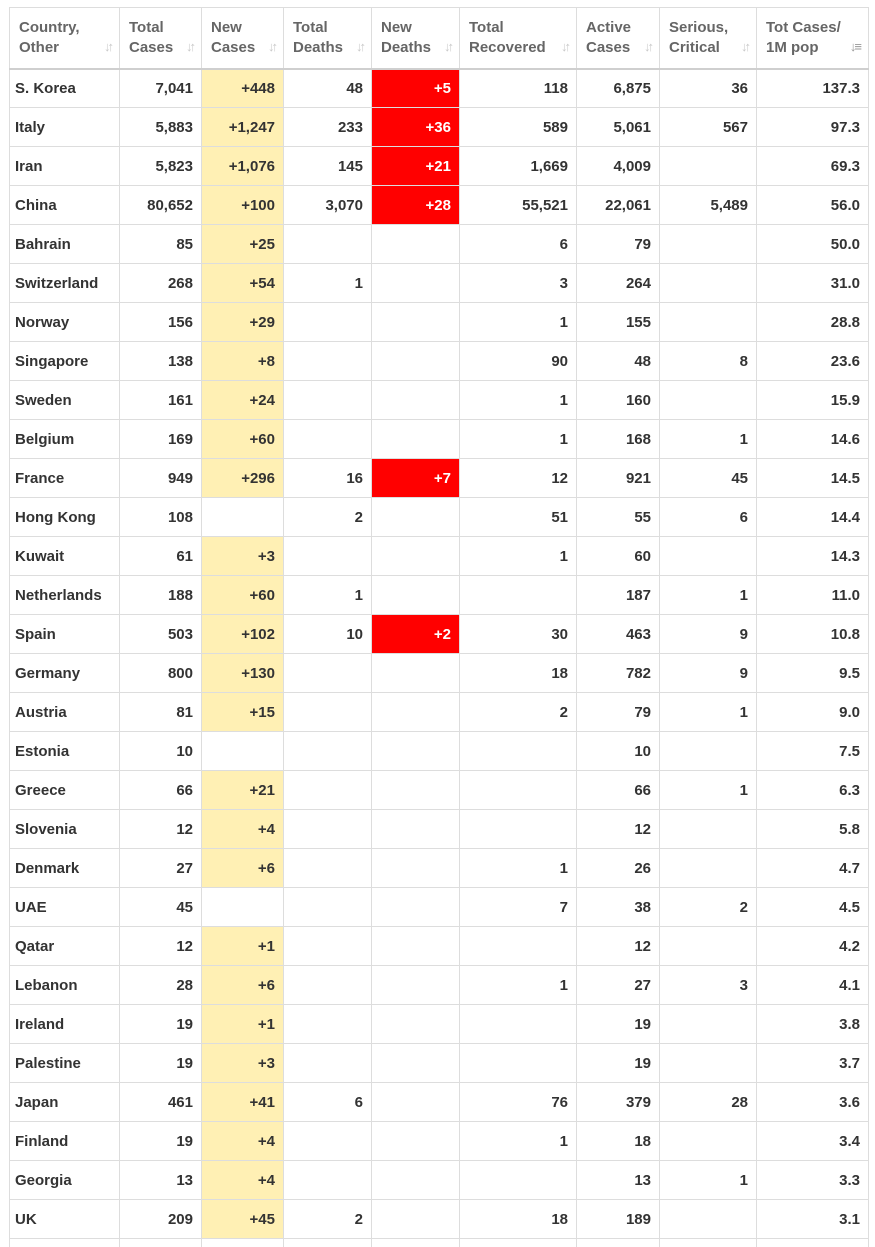 The height and width of the screenshot is (1247, 875). Describe the element at coordinates (64, 478) in the screenshot. I see `cell-country-other: France` at that location.